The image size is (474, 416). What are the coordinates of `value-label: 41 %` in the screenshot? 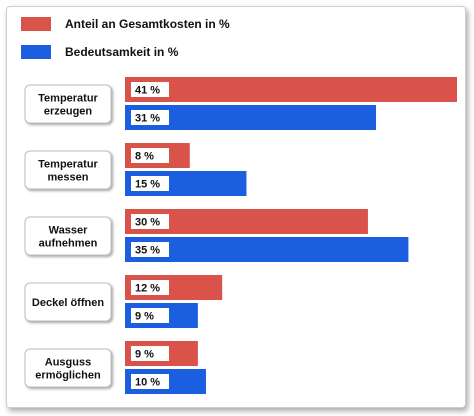 It's located at (147, 91).